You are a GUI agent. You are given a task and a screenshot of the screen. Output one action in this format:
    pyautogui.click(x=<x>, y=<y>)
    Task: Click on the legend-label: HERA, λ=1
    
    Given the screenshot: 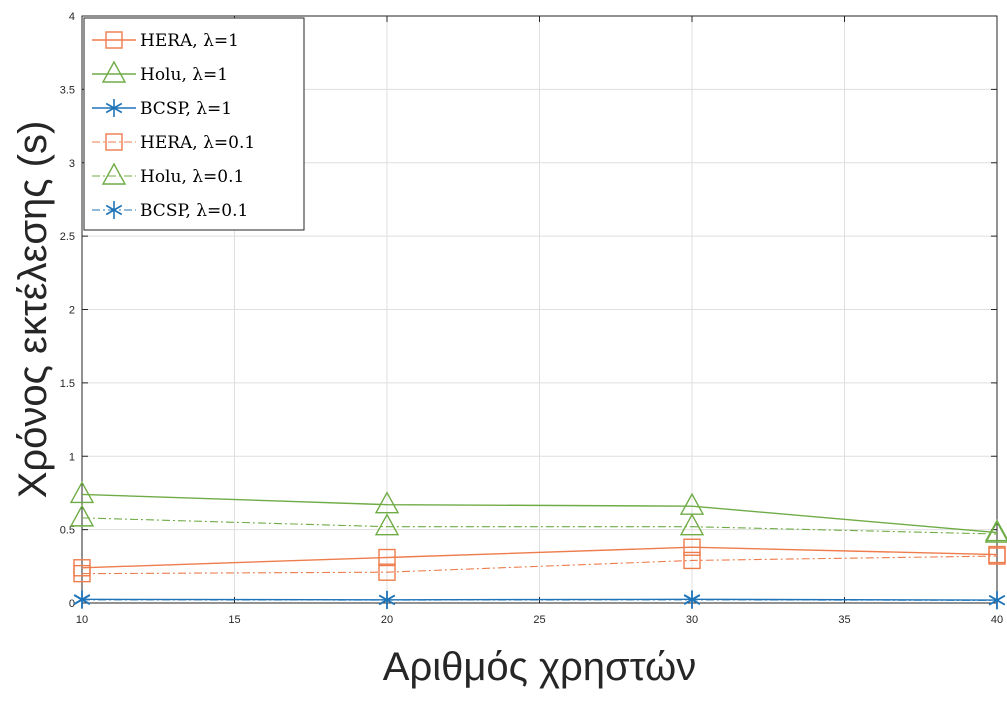 What is the action you would take?
    pyautogui.click(x=189, y=41)
    